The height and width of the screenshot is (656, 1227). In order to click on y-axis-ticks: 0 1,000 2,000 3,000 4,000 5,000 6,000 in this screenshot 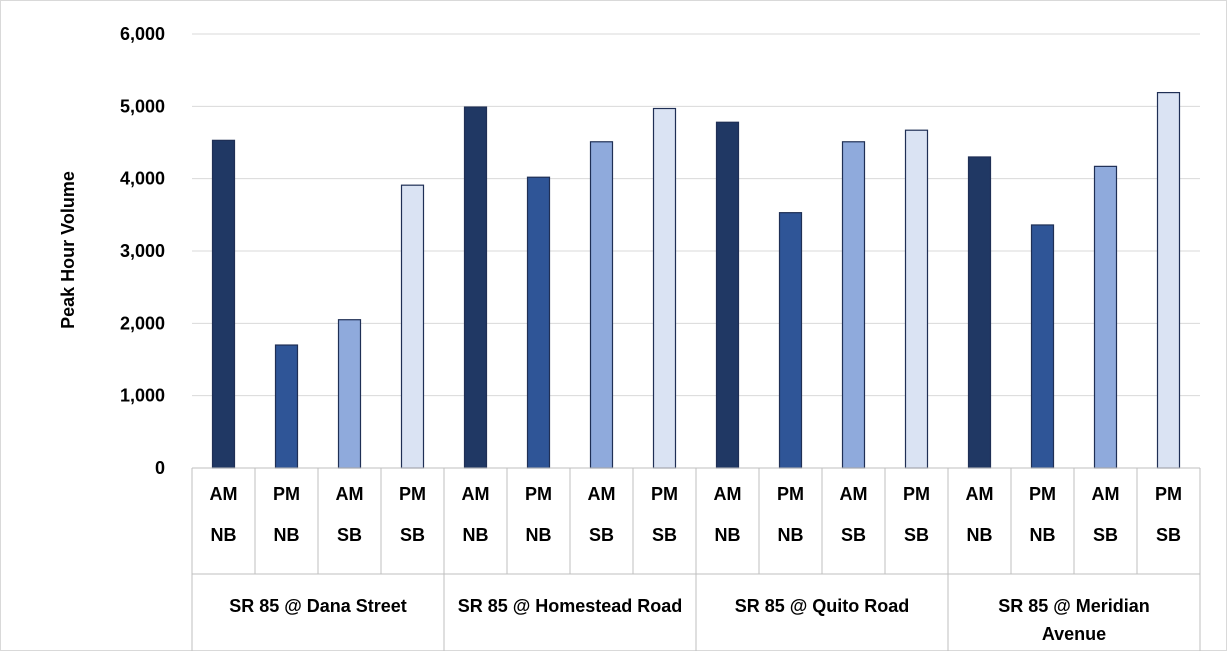, I will do `click(142, 251)`.